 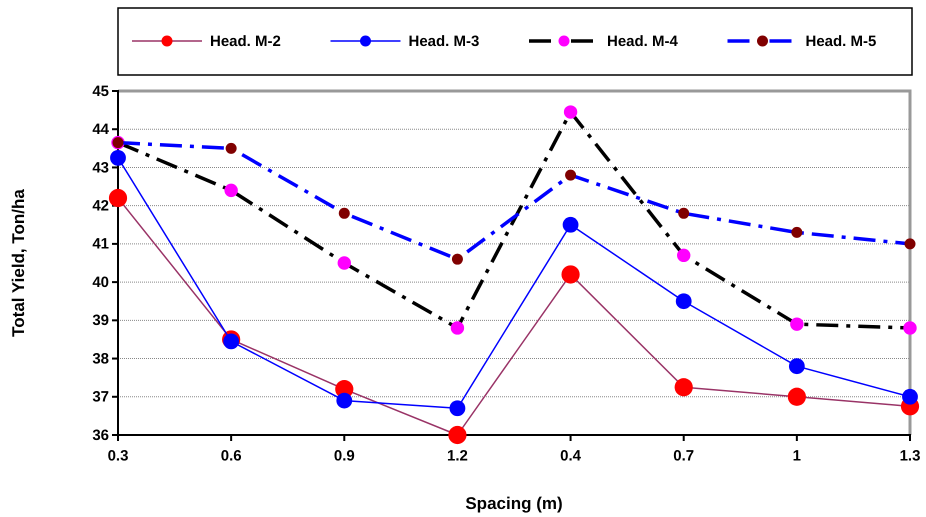 I want to click on x-tick-label: 1, so click(x=797, y=456).